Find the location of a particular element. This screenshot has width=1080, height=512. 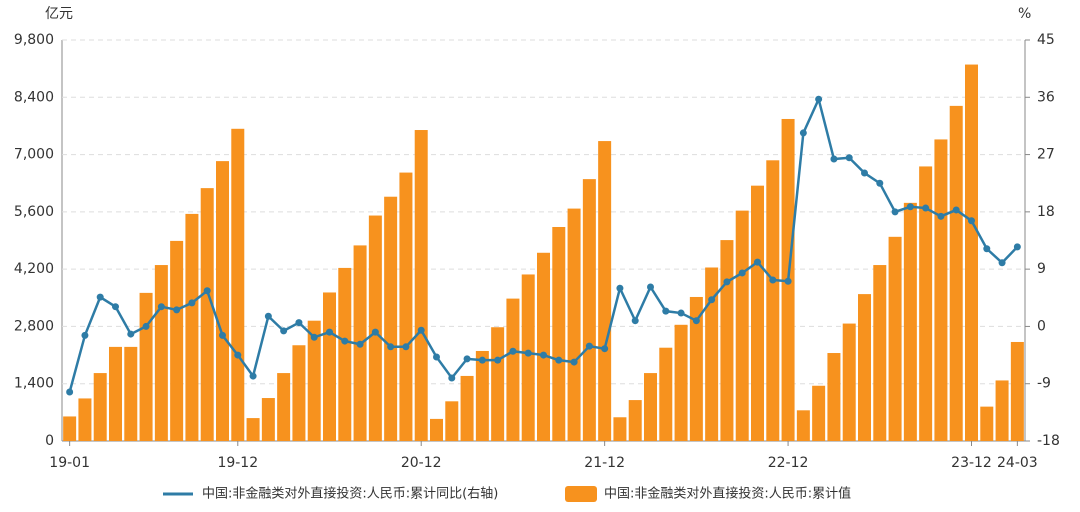

x-tick-label: 23-12 is located at coordinates (971, 463).